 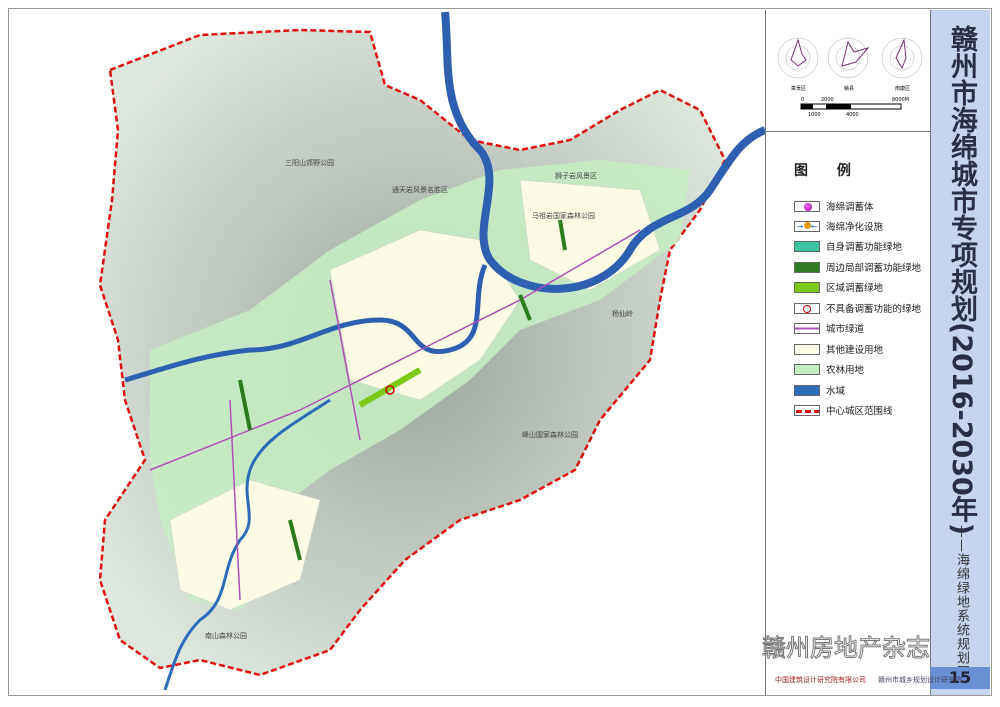 What do you see at coordinates (920, 680) in the screenshot?
I see `org-name: 赣州市城乡规划设计研究院` at bounding box center [920, 680].